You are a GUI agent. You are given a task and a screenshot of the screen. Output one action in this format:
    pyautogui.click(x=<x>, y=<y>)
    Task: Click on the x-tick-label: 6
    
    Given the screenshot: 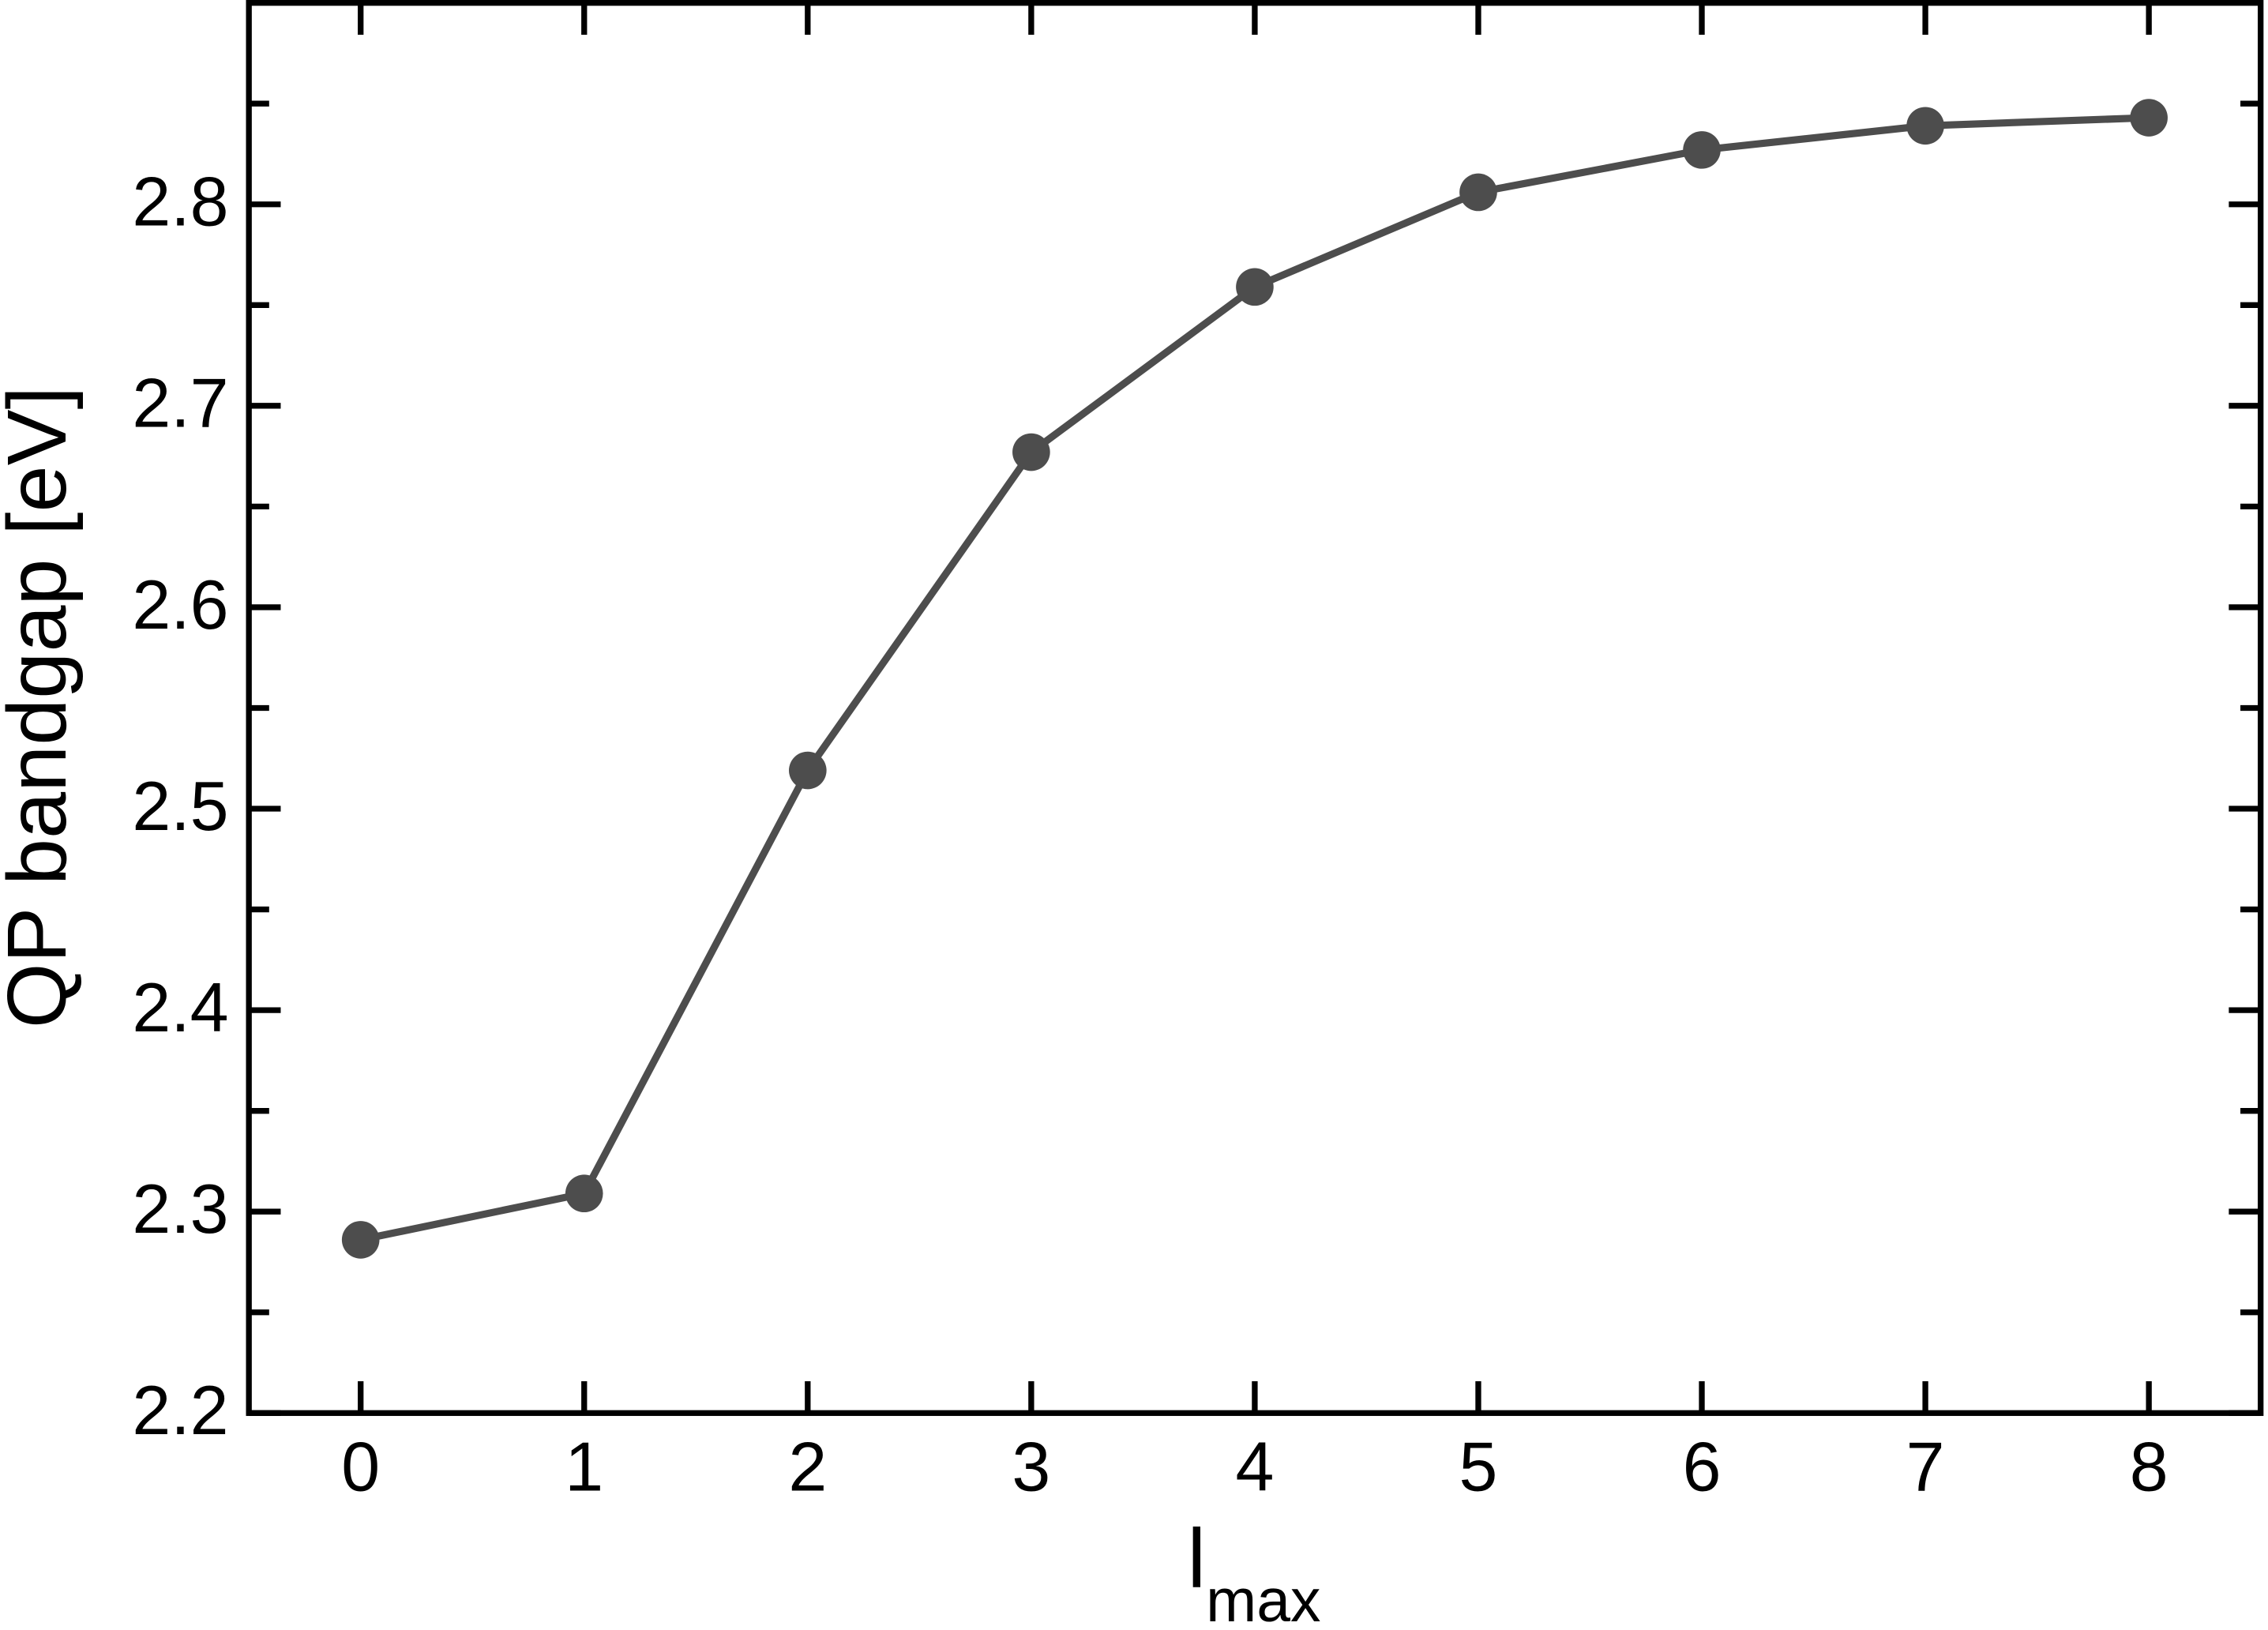 What is the action you would take?
    pyautogui.click(x=1702, y=1467)
    